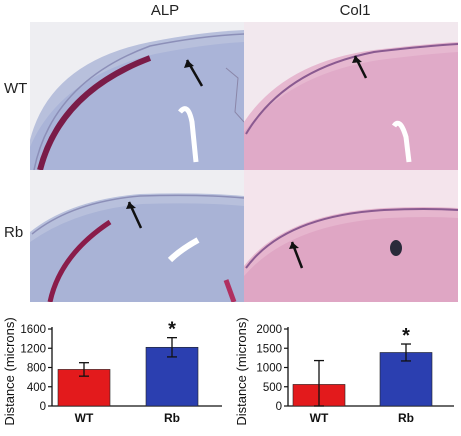  Describe the element at coordinates (272, 388) in the screenshot. I see `chart-1-ytick-label-1: 500` at that location.